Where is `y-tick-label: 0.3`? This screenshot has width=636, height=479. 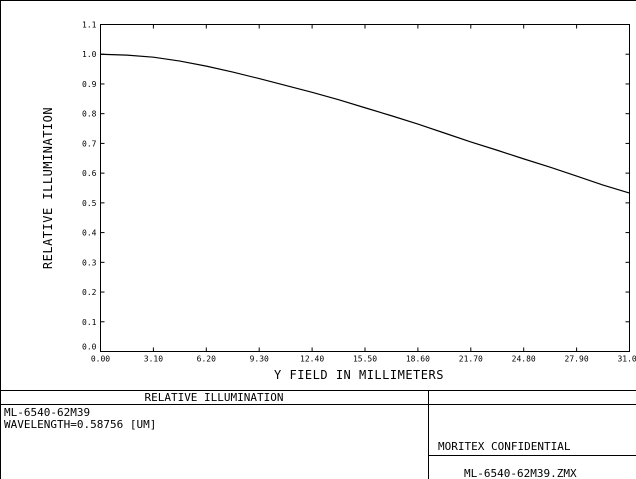
y-tick-label: 0.3 is located at coordinates (89, 262).